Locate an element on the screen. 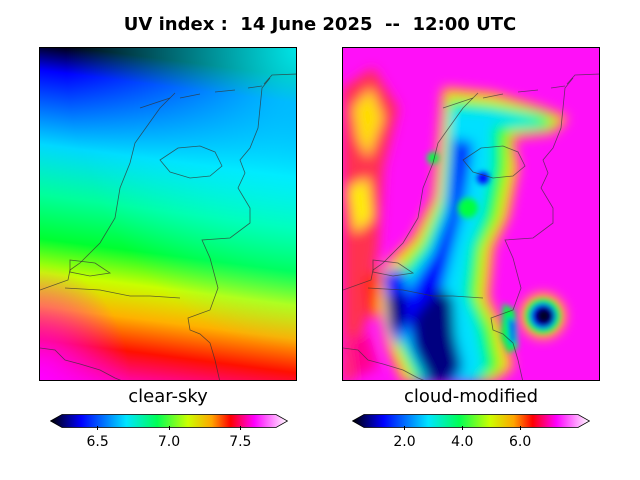 The width and height of the screenshot is (640, 480). clear-sky-tick-label: 7.5 is located at coordinates (240, 442).